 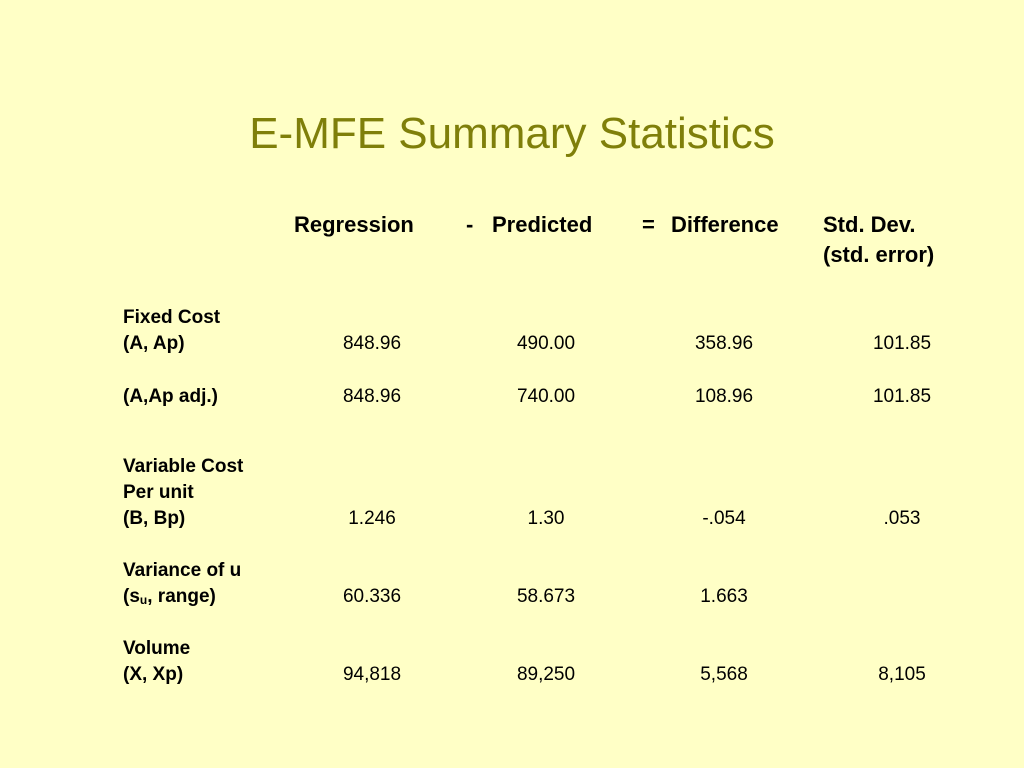 I want to click on cell-volume-predicted: 89,250, so click(x=546, y=674).